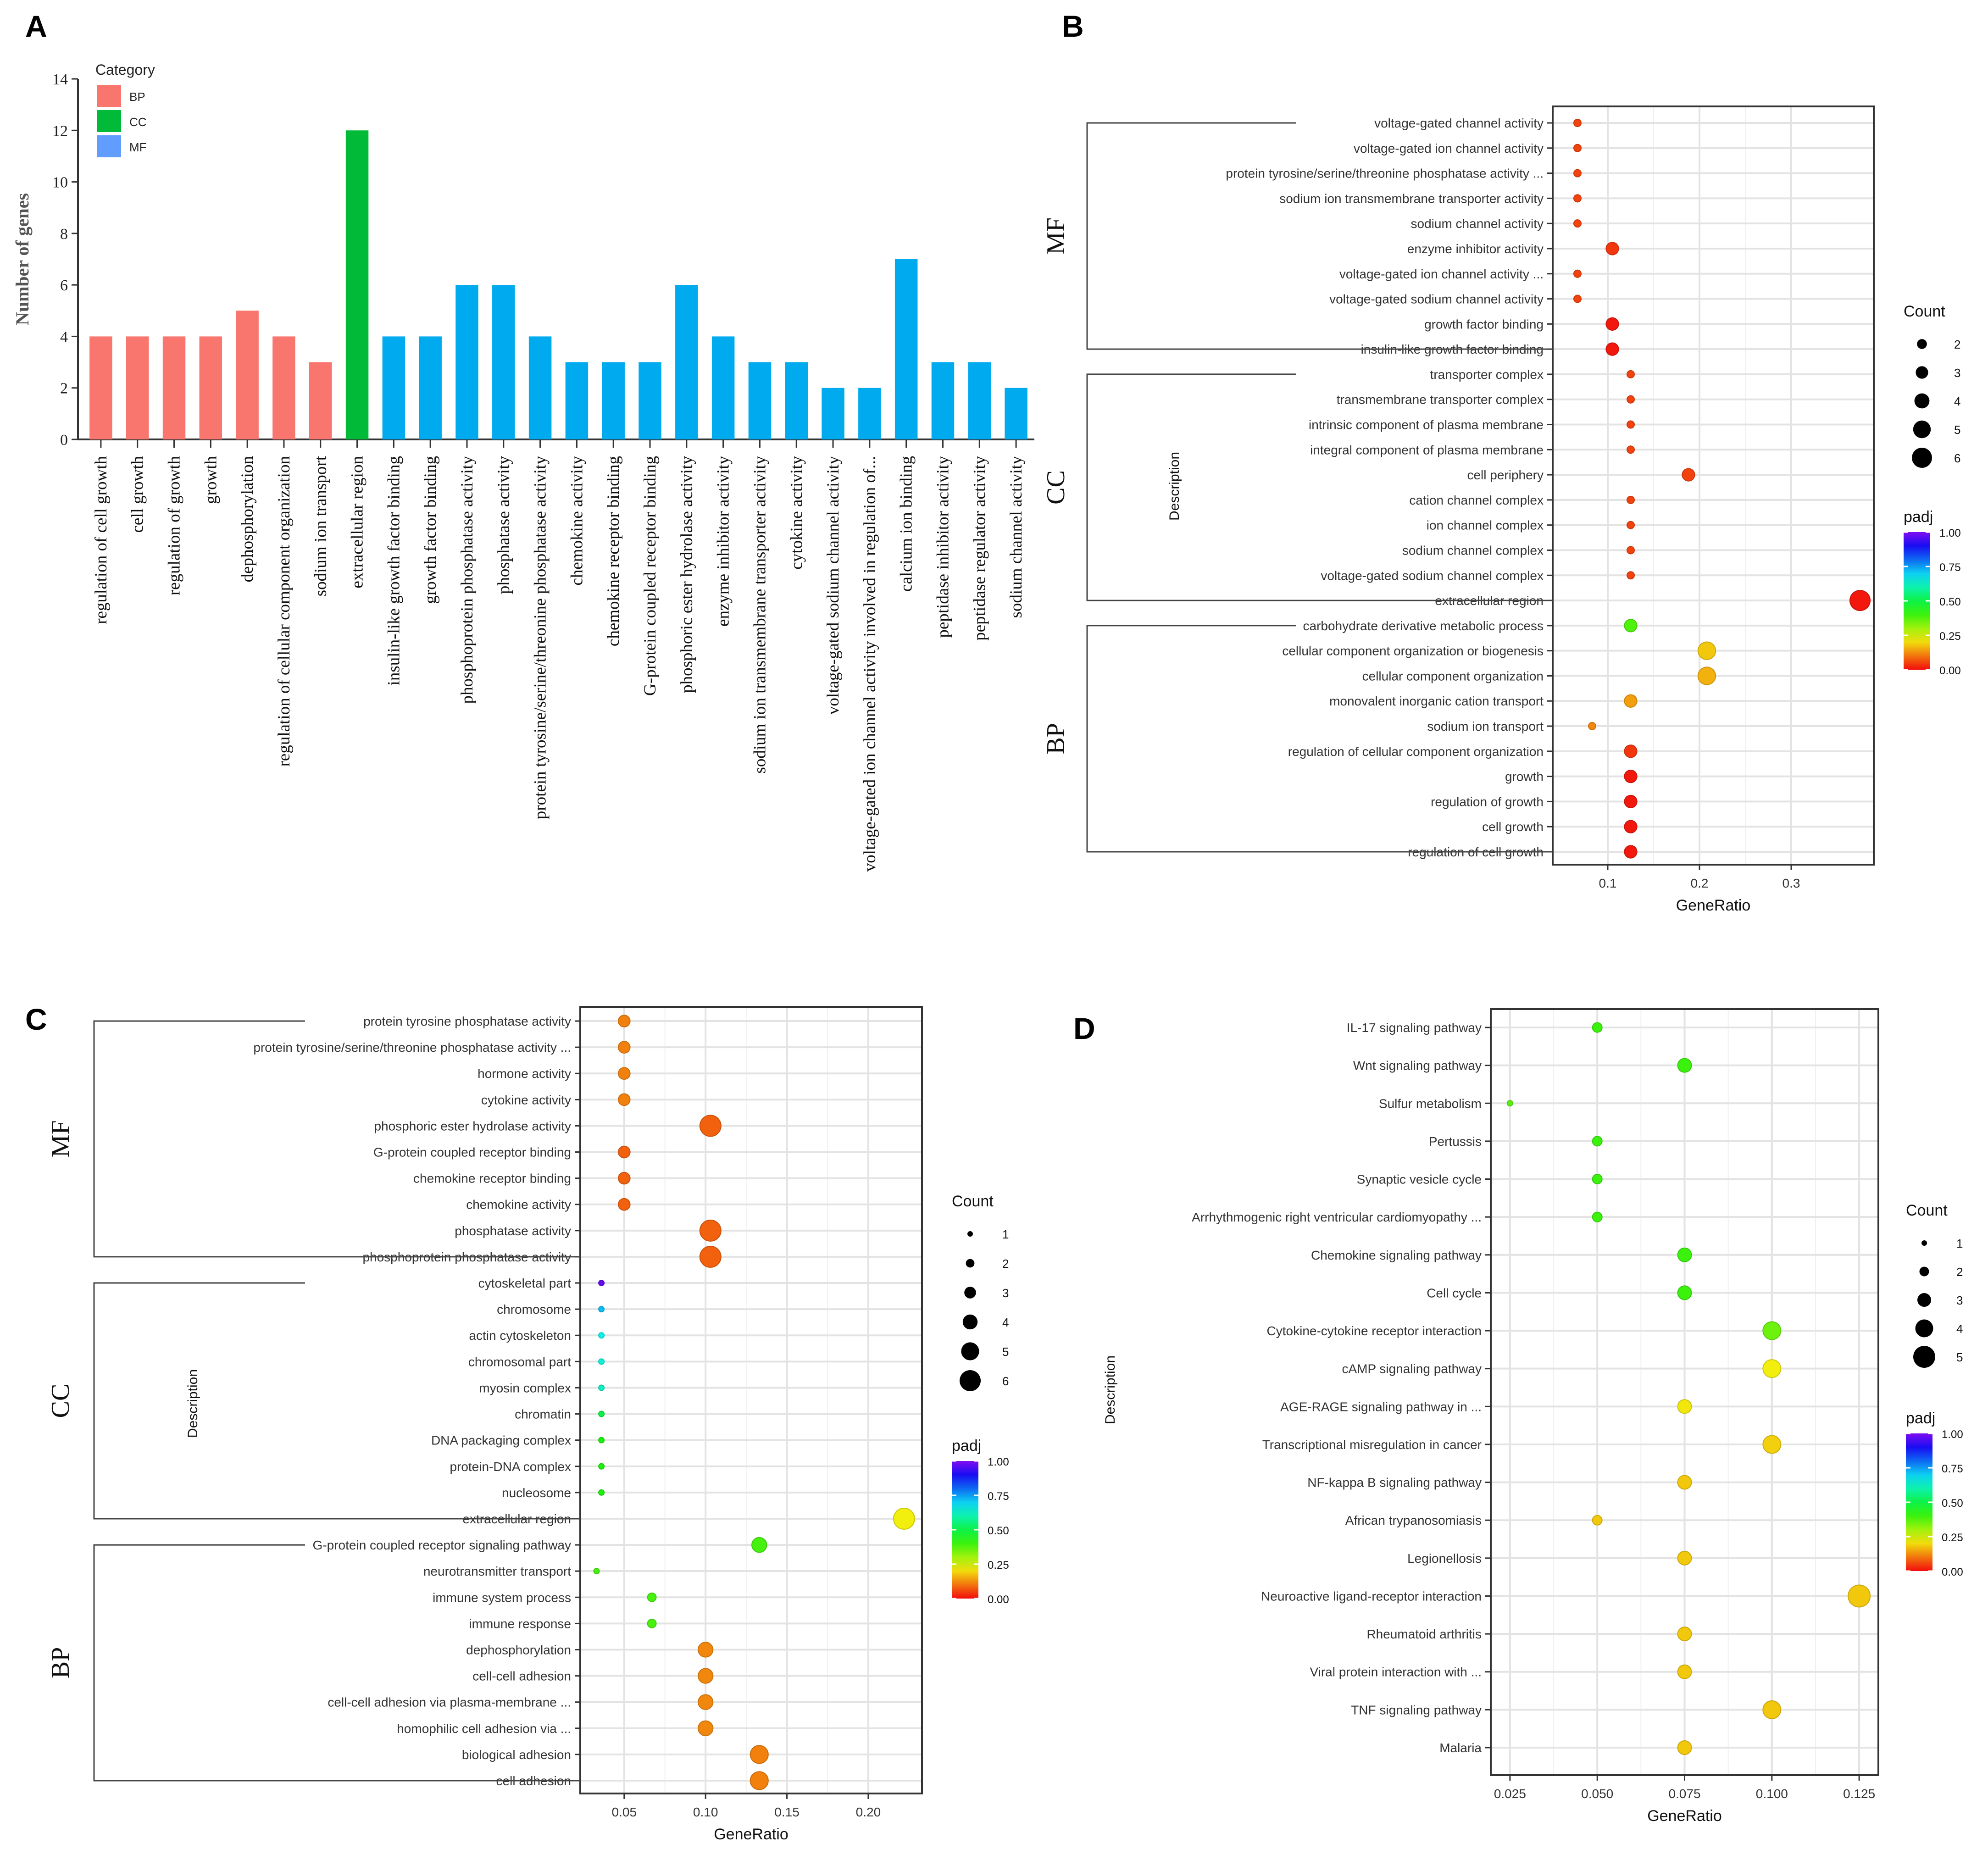  What do you see at coordinates (1476, 500) in the screenshot?
I see `term-label: cation channel complex` at bounding box center [1476, 500].